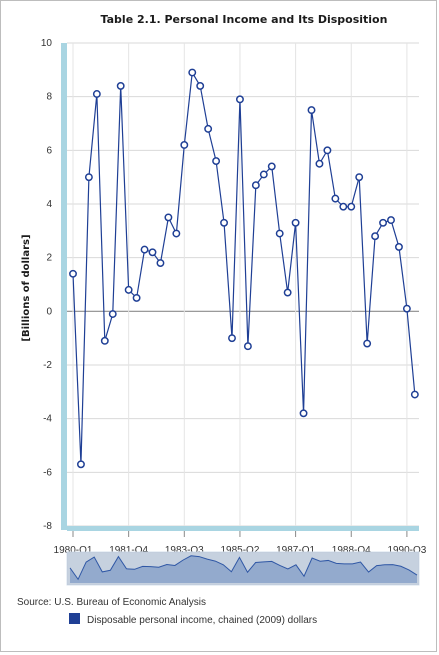 Image resolution: width=439 pixels, height=655 pixels. Describe the element at coordinates (351, 550) in the screenshot. I see `x-tick-label: 1988-Q4` at that location.